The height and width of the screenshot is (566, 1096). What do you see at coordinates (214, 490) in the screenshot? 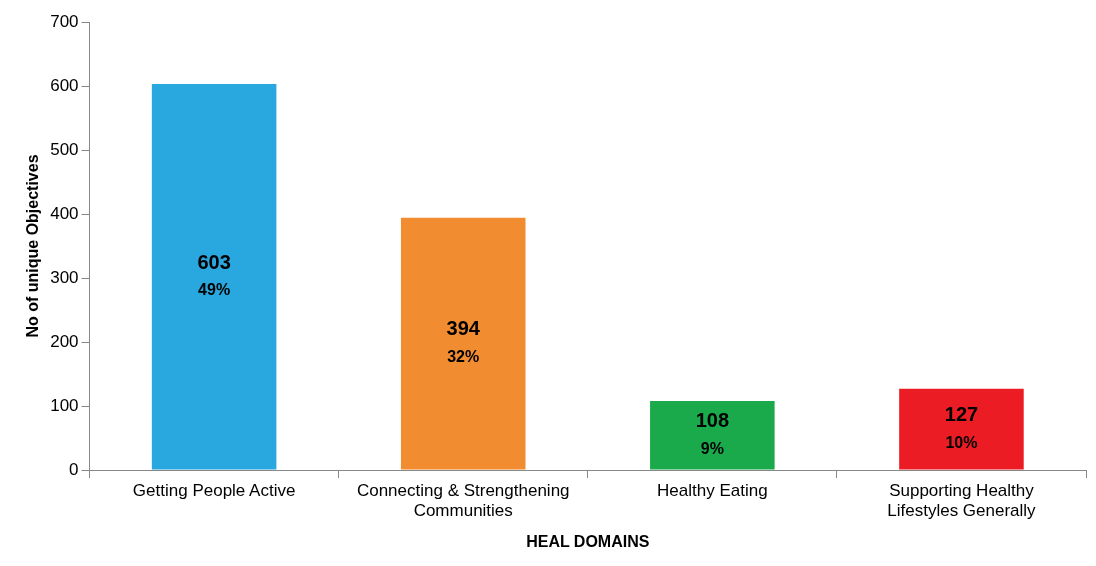
I see `x-tick-label: Getting People Active` at bounding box center [214, 490].